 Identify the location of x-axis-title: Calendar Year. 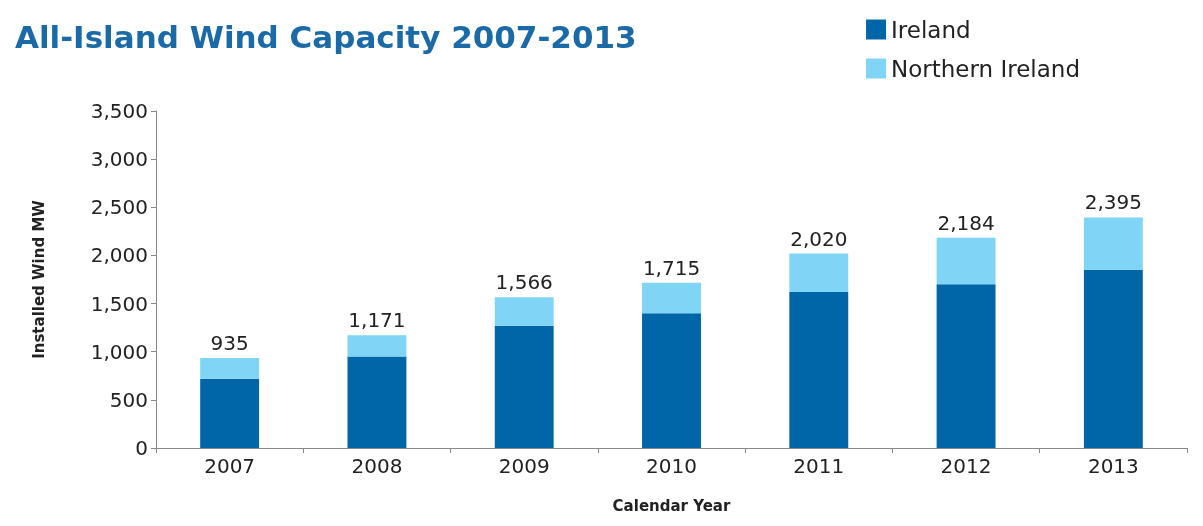
(671, 505).